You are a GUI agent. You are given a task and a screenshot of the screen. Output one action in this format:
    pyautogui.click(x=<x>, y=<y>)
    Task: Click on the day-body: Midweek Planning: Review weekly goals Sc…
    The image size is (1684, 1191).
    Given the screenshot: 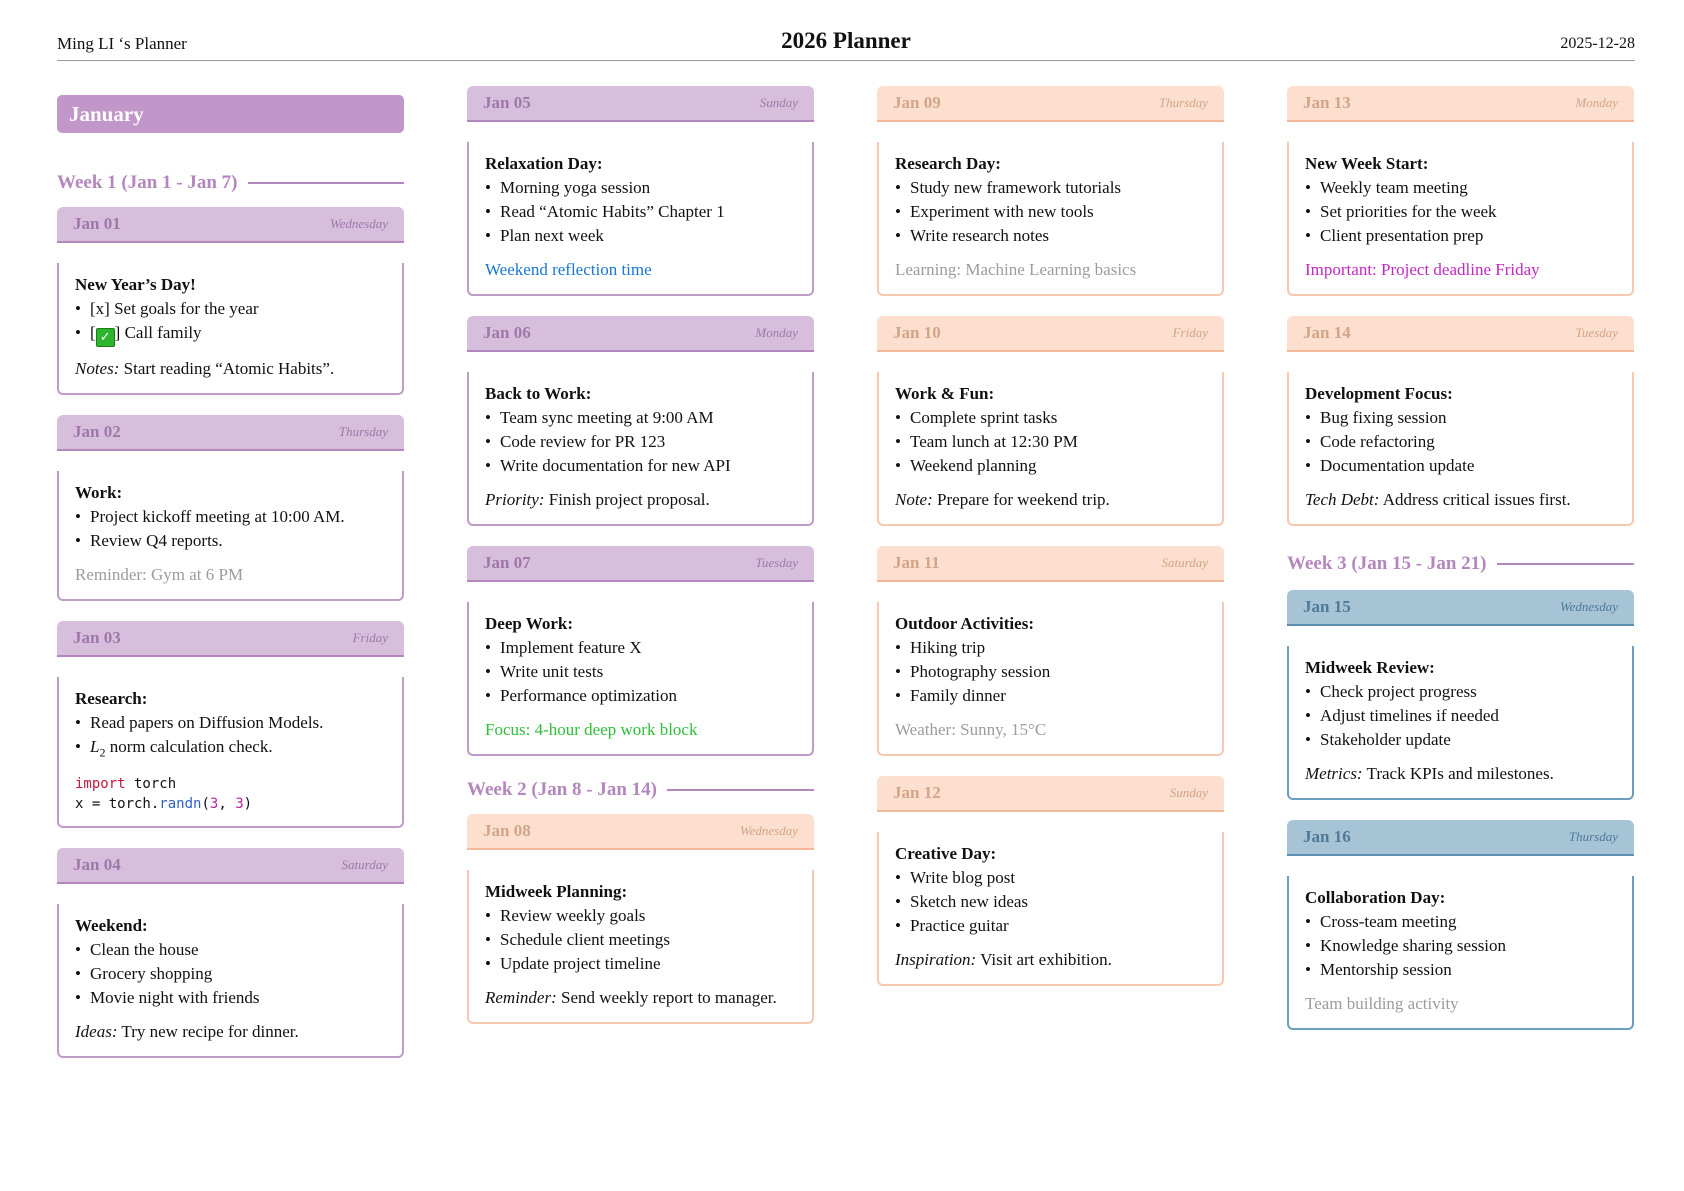 What is the action you would take?
    pyautogui.click(x=640, y=947)
    